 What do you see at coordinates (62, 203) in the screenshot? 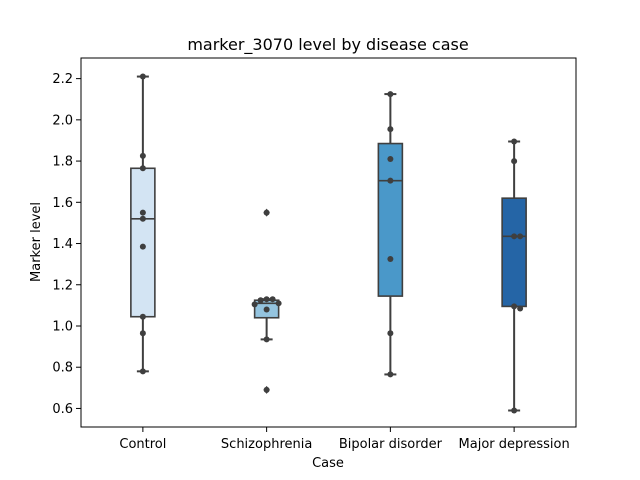
I see `y-tick-label: 1.6` at bounding box center [62, 203].